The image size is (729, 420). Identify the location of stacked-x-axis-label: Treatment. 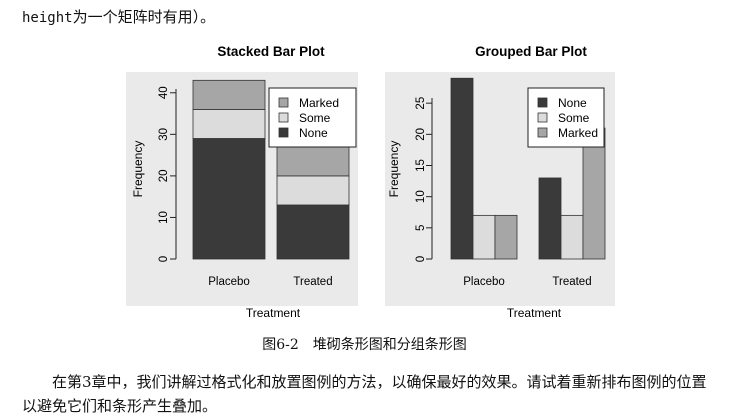
(273, 313).